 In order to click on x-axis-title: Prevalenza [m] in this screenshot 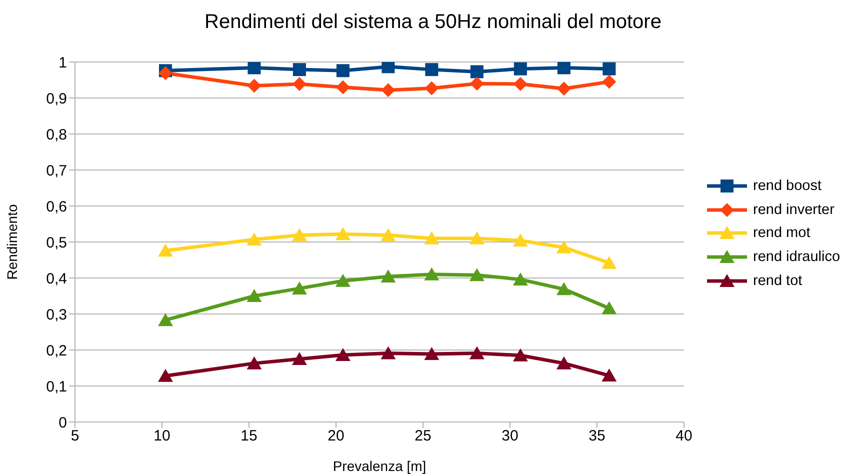, I will do `click(379, 466)`.